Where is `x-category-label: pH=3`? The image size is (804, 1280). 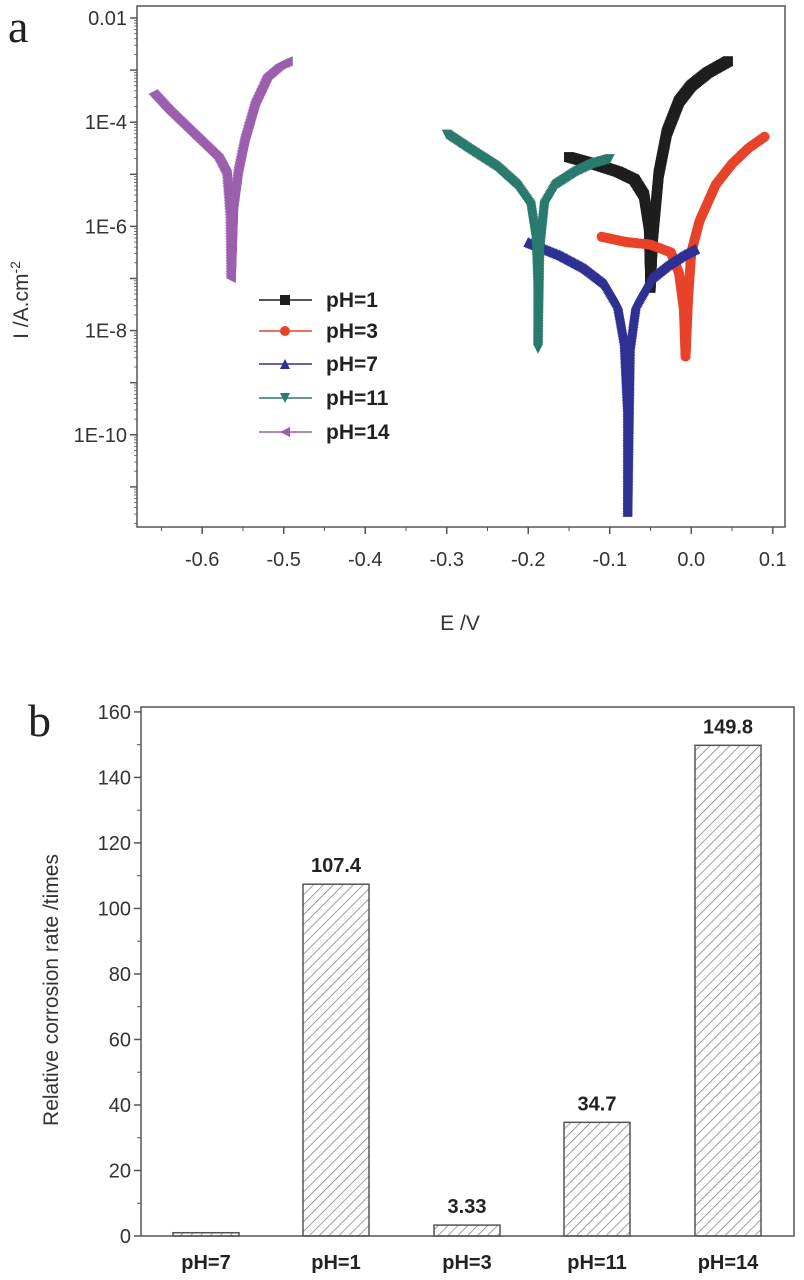
x-category-label: pH=3 is located at coordinates (466, 1263).